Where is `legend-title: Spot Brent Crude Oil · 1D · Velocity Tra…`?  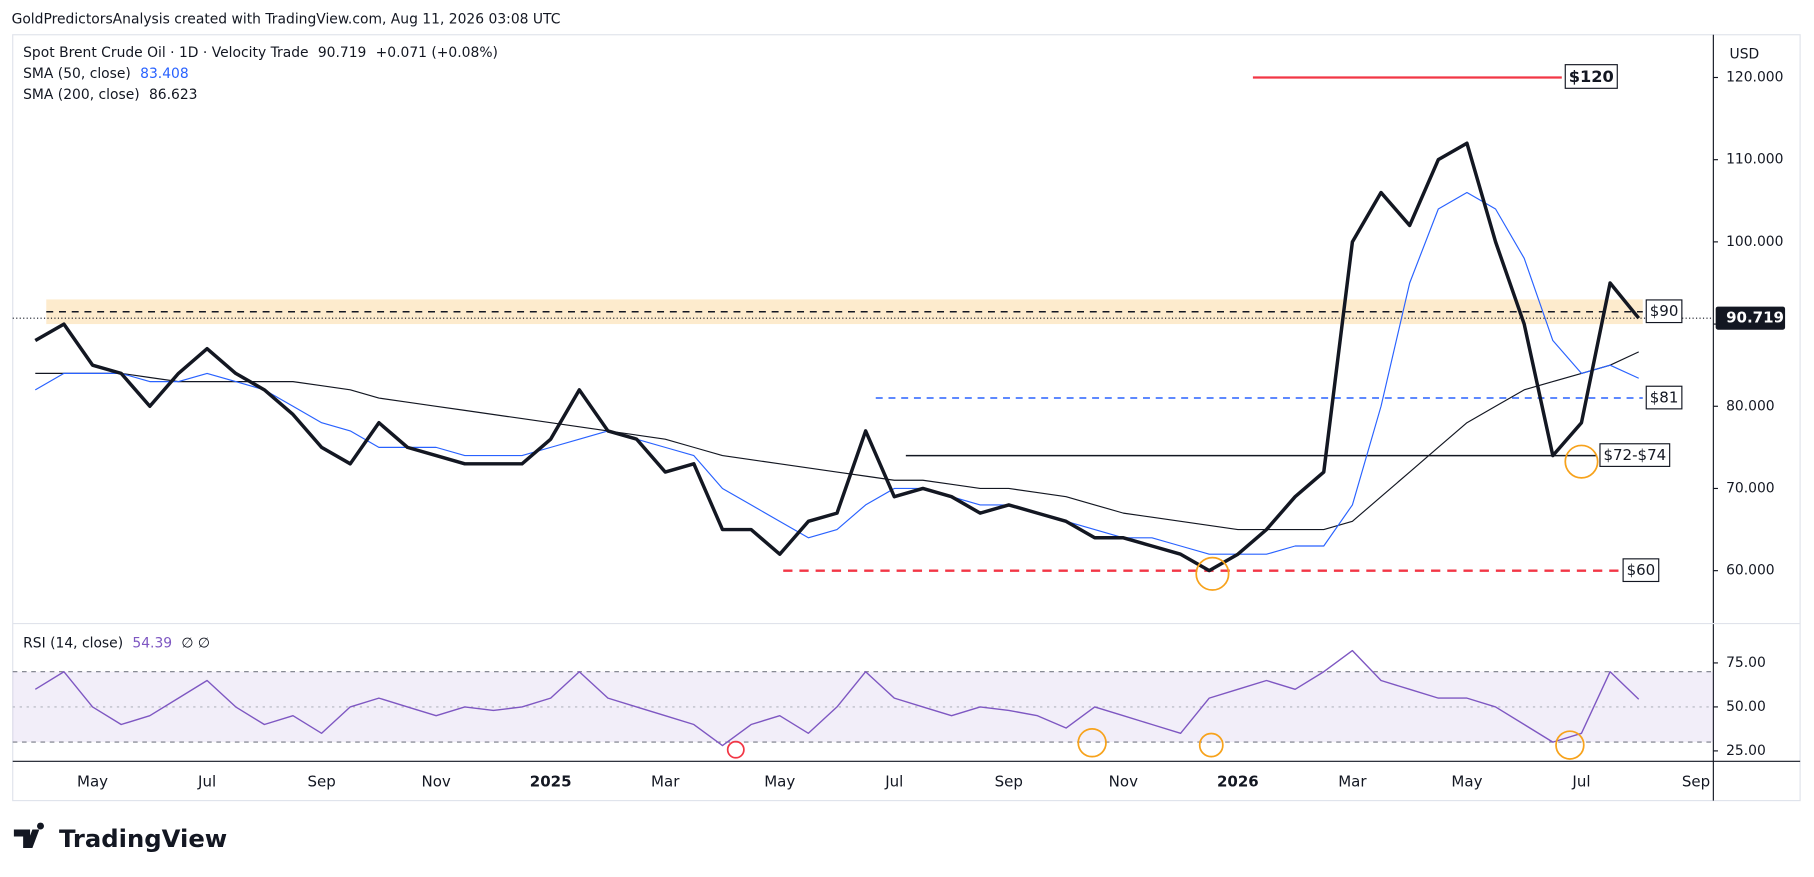
legend-title: Spot Brent Crude Oil · 1D · Velocity Tra… is located at coordinates (165, 53).